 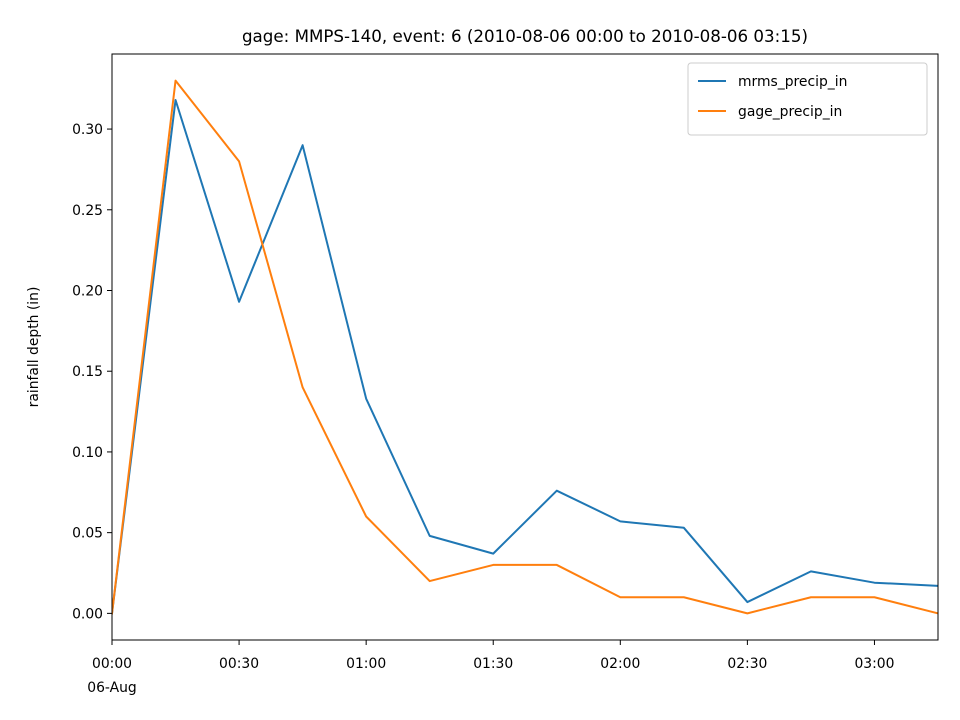 I want to click on x-tick-label: 00:00, so click(x=112, y=664).